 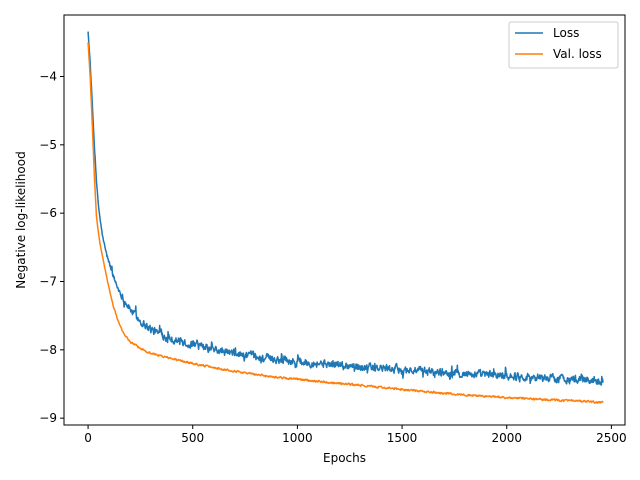 What do you see at coordinates (48, 282) in the screenshot?
I see `y-tick-label: −7` at bounding box center [48, 282].